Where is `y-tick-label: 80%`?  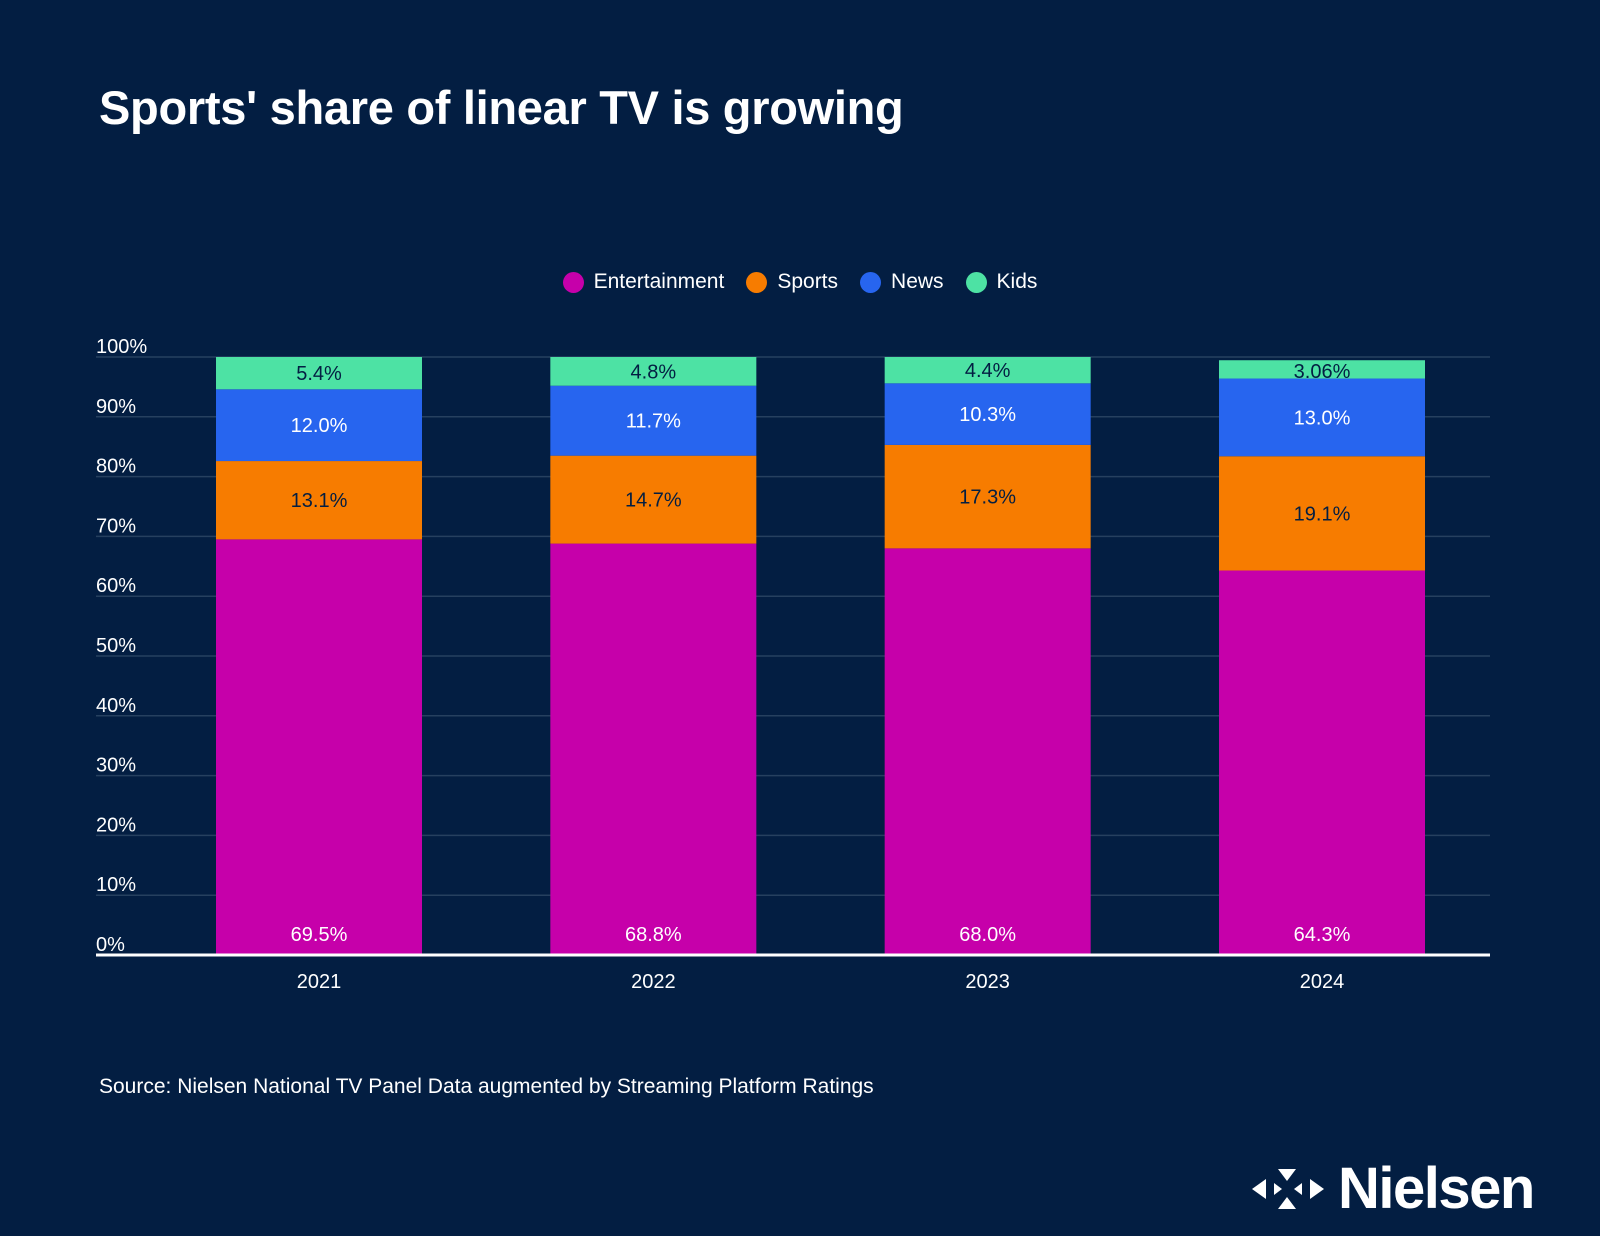 y-tick-label: 80% is located at coordinates (116, 467).